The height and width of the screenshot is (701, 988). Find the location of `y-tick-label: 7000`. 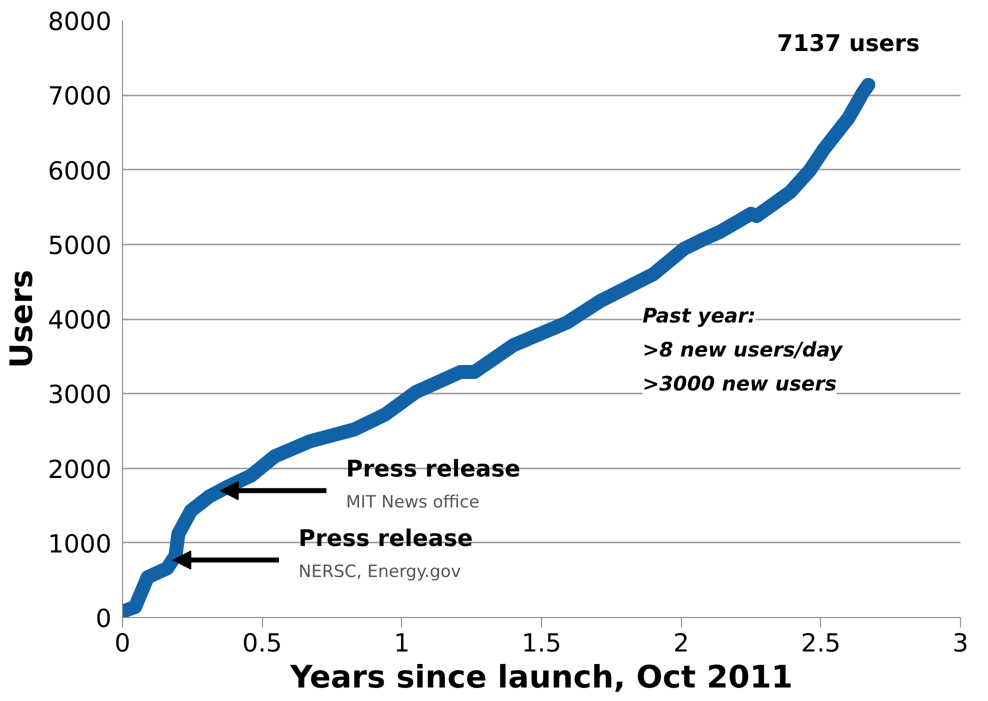

y-tick-label: 7000 is located at coordinates (80, 96).